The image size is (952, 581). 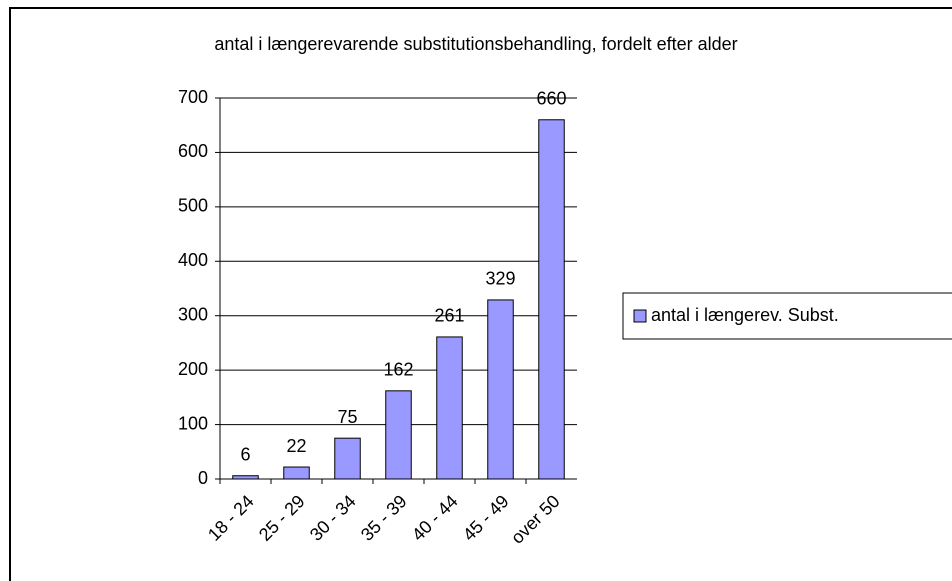 I want to click on y-tick-label: 200, so click(x=193, y=369).